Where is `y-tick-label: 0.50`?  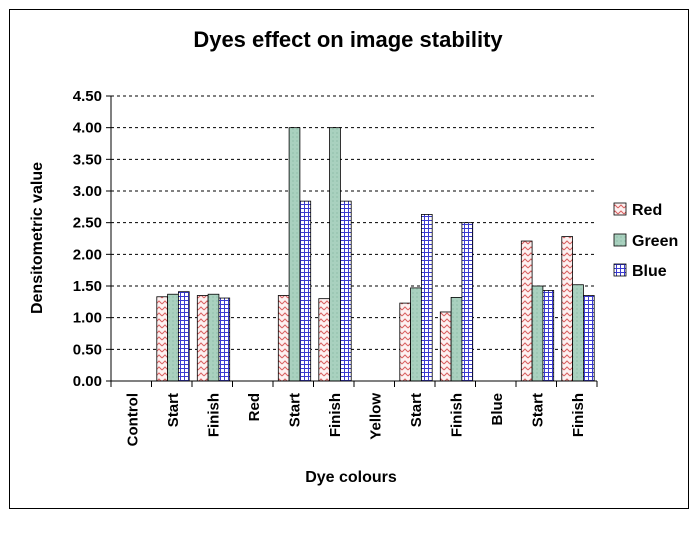
y-tick-label: 0.50 is located at coordinates (87, 349).